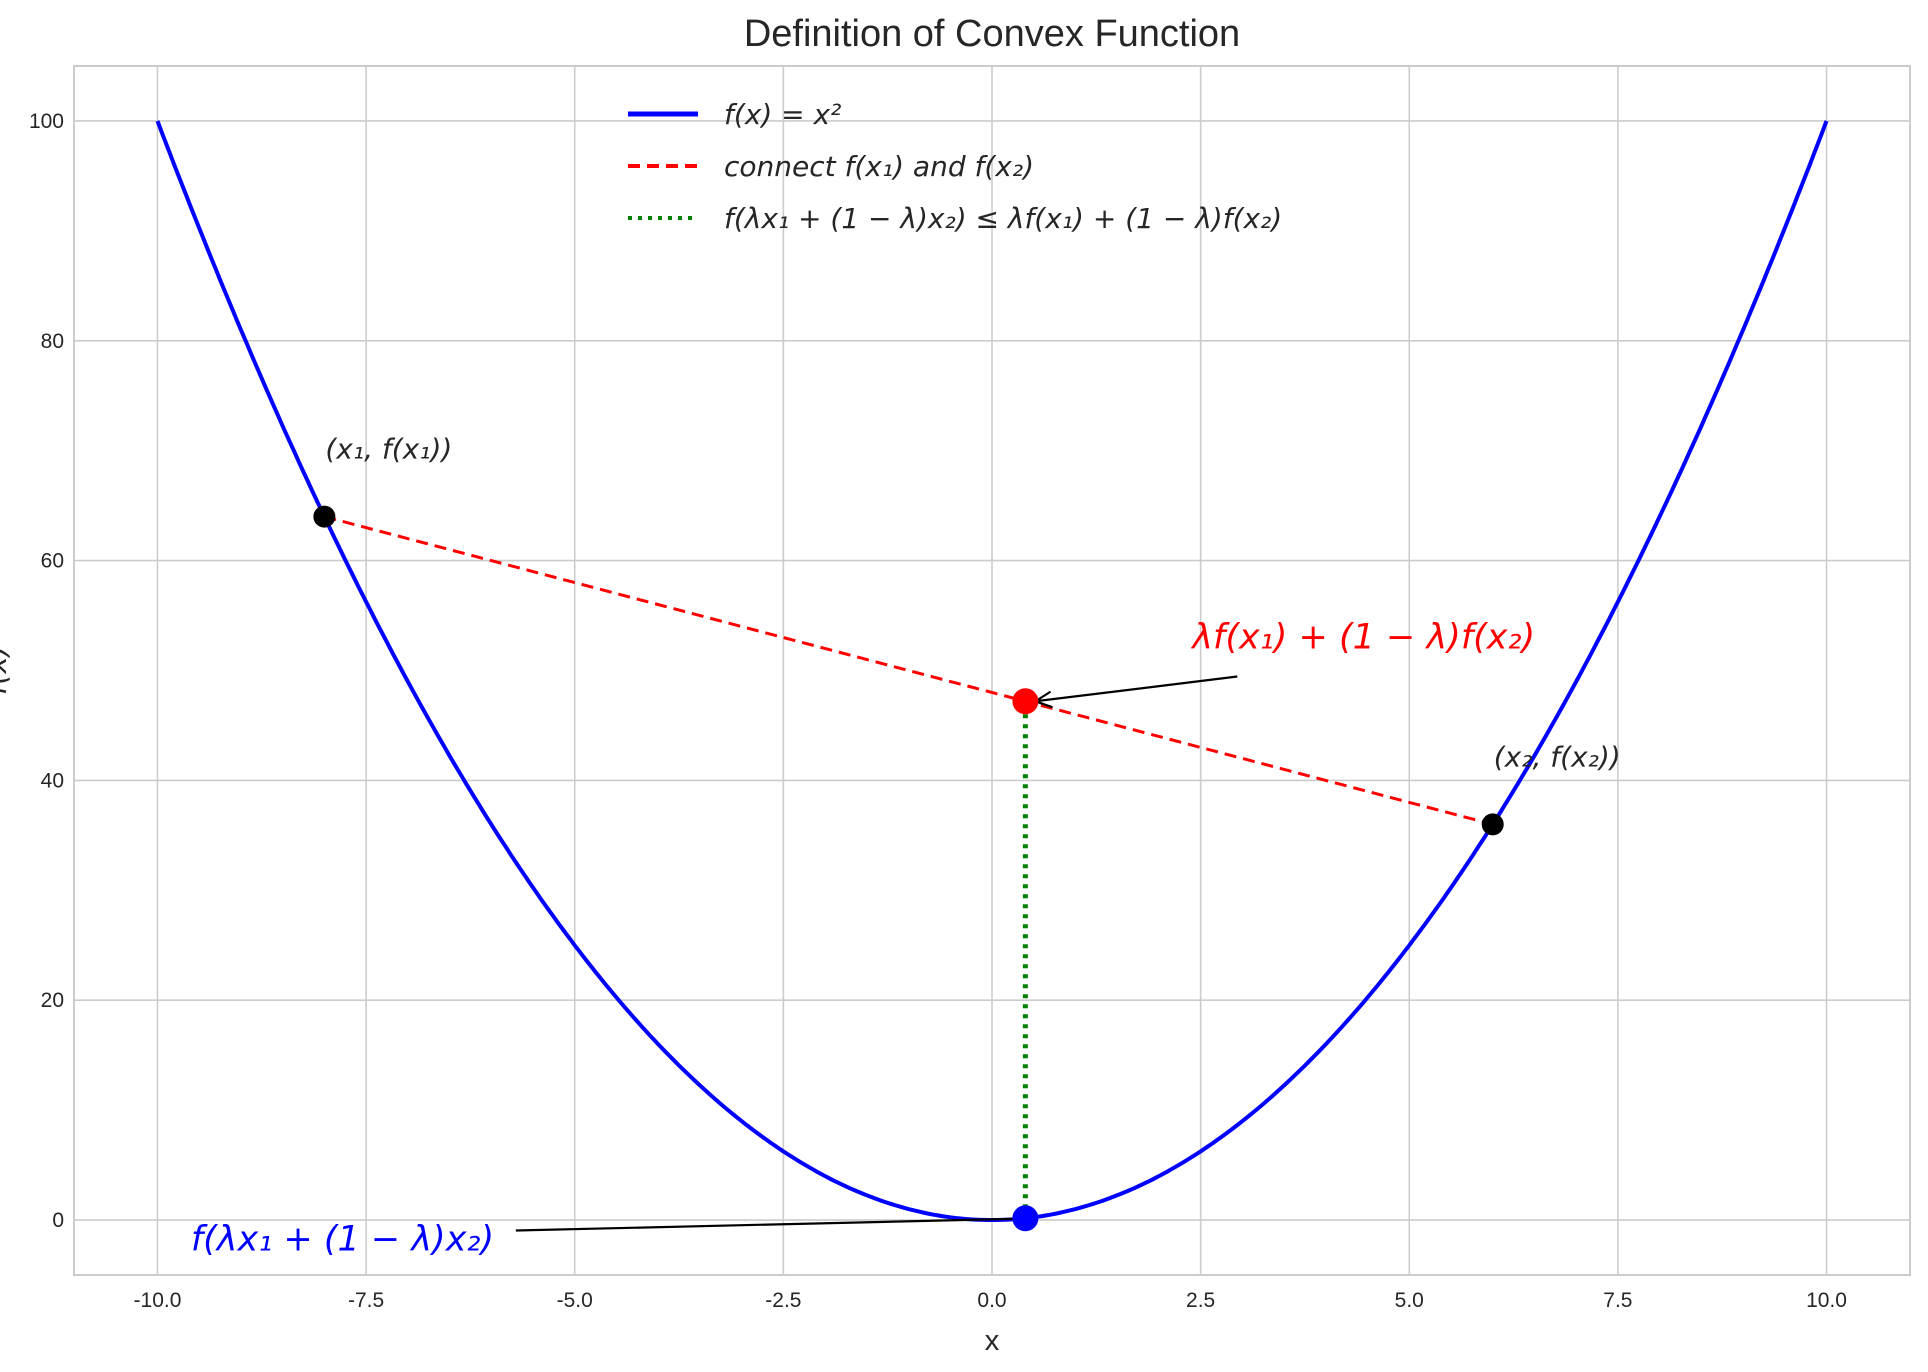 This screenshot has width=1928, height=1372. I want to click on chart-title: Definition of Convex Function, so click(992, 34).